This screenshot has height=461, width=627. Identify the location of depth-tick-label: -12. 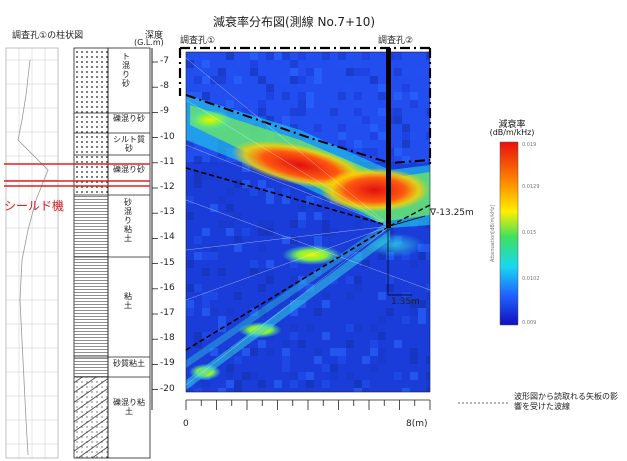
(167, 187).